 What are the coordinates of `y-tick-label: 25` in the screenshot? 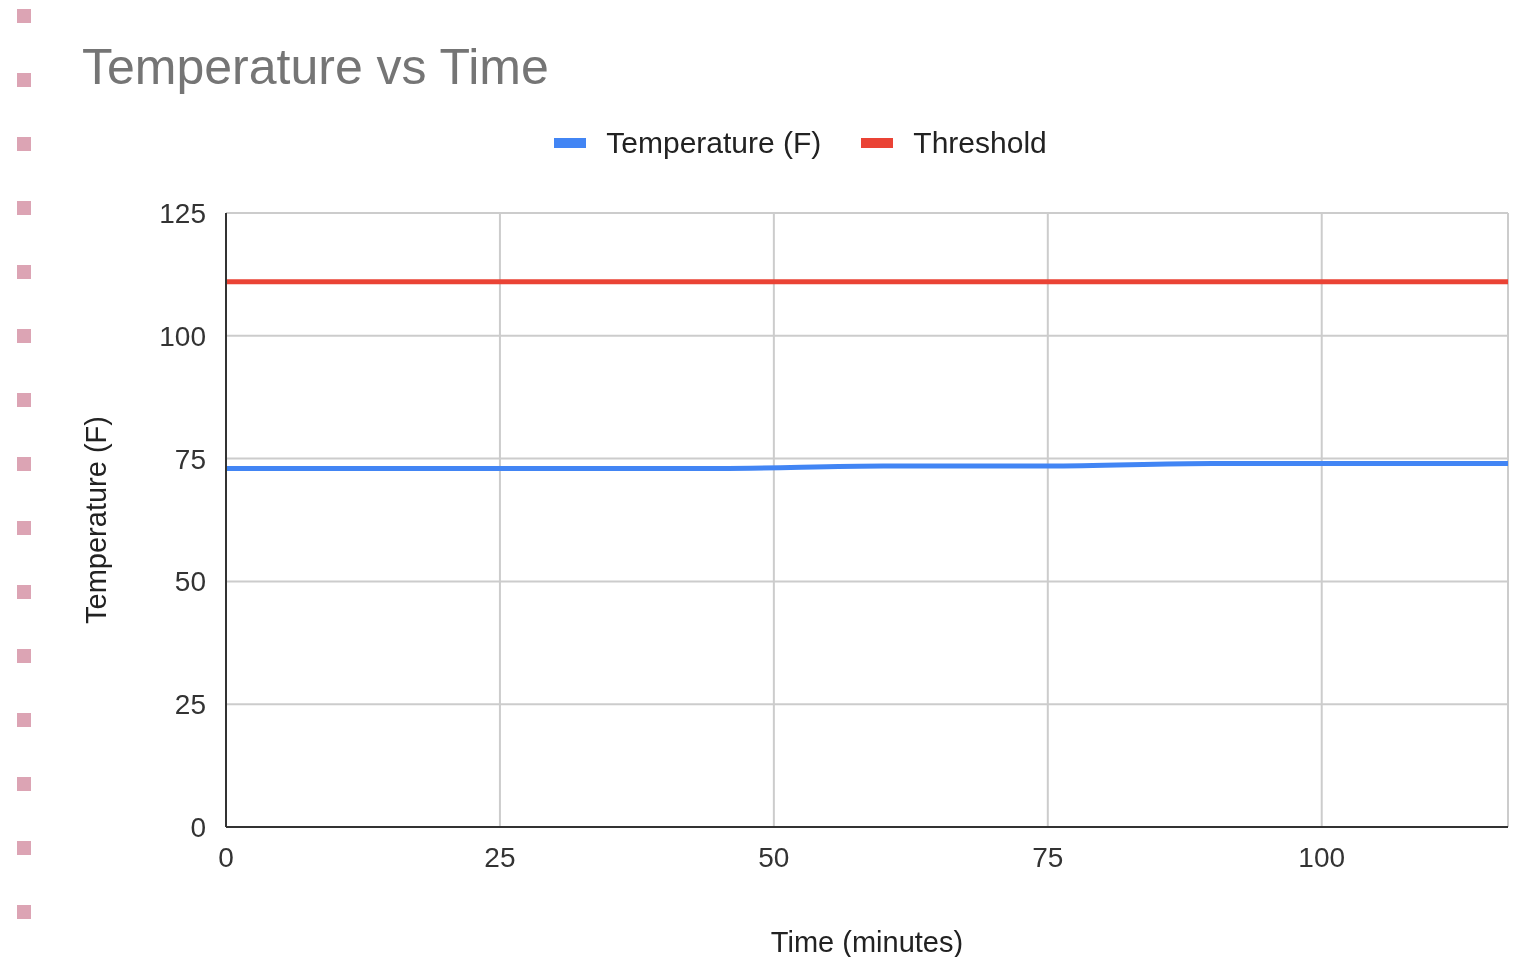 It's located at (190, 705).